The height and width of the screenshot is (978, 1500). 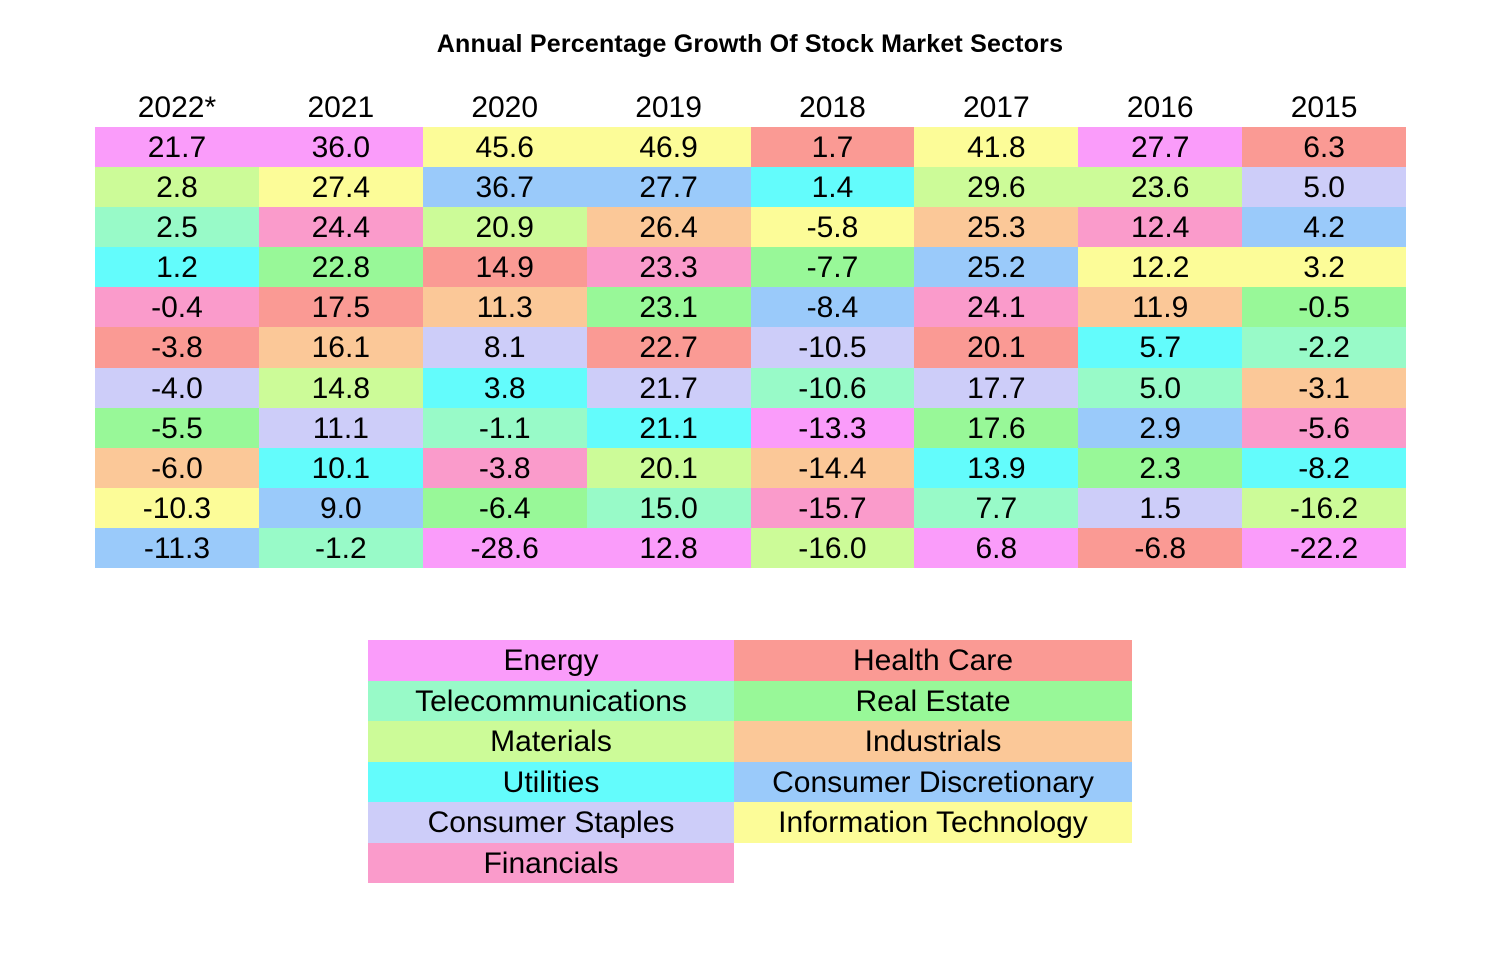 I want to click on table-cell: 2.5, so click(x=177, y=227).